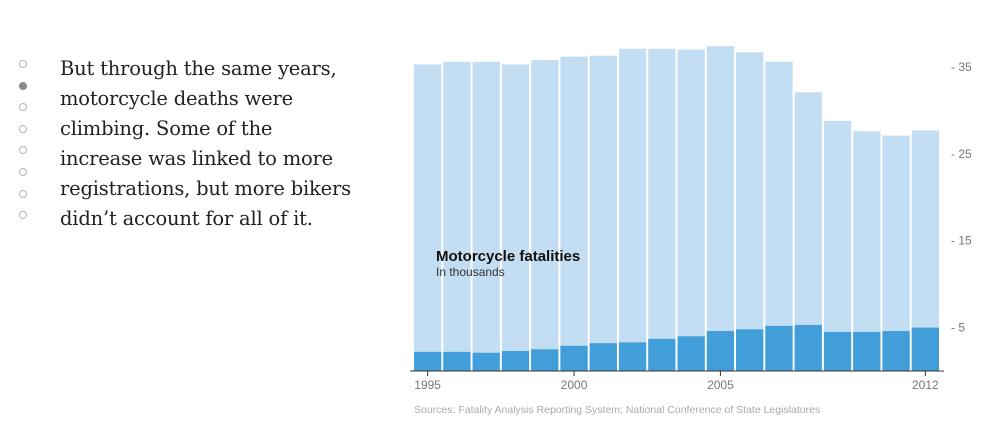  I want to click on x-tick-label: 2000, so click(574, 385).